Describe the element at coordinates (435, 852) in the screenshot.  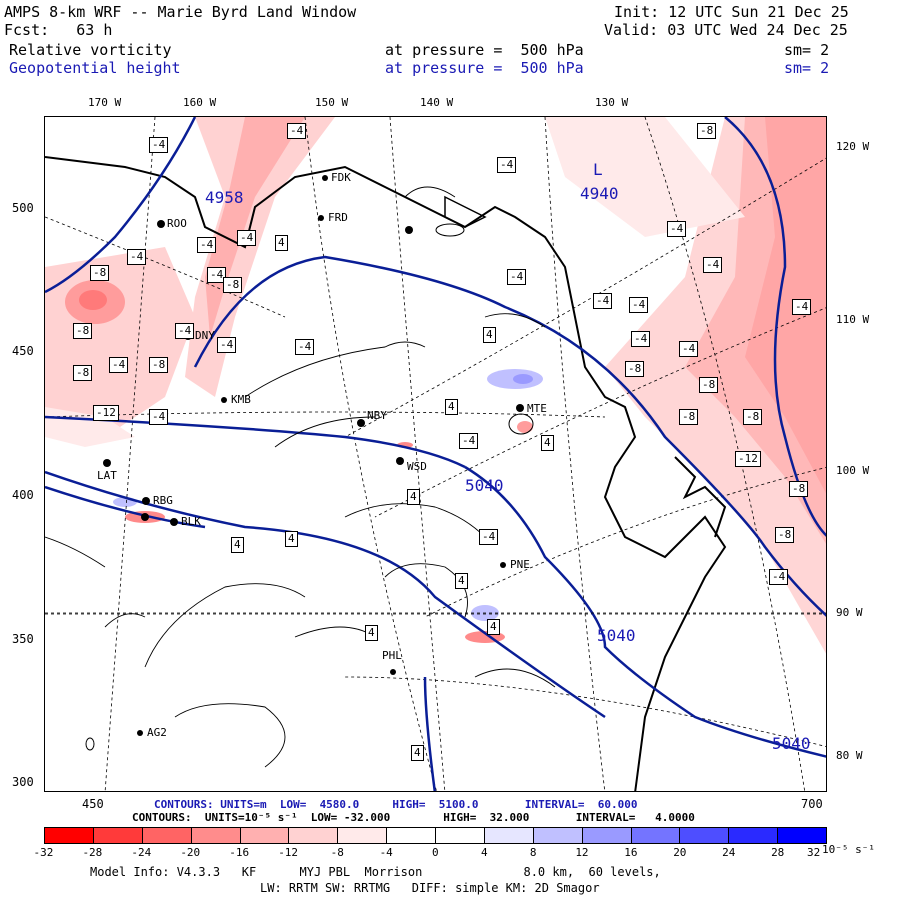
I see `colorbar-tick: 0` at that location.